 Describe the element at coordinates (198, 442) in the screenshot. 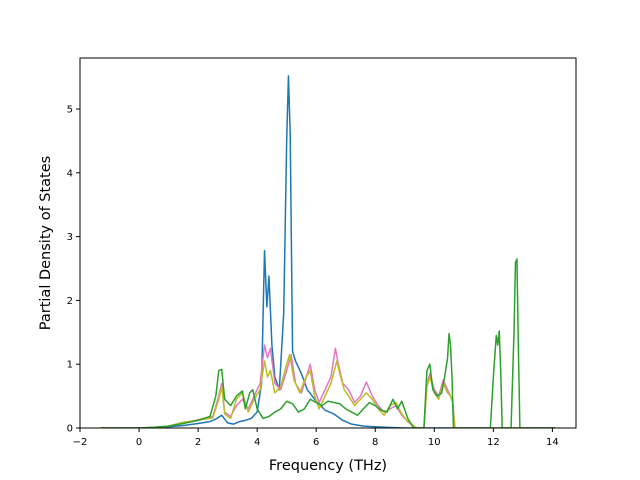

I see `x-tick-label: 2` at that location.